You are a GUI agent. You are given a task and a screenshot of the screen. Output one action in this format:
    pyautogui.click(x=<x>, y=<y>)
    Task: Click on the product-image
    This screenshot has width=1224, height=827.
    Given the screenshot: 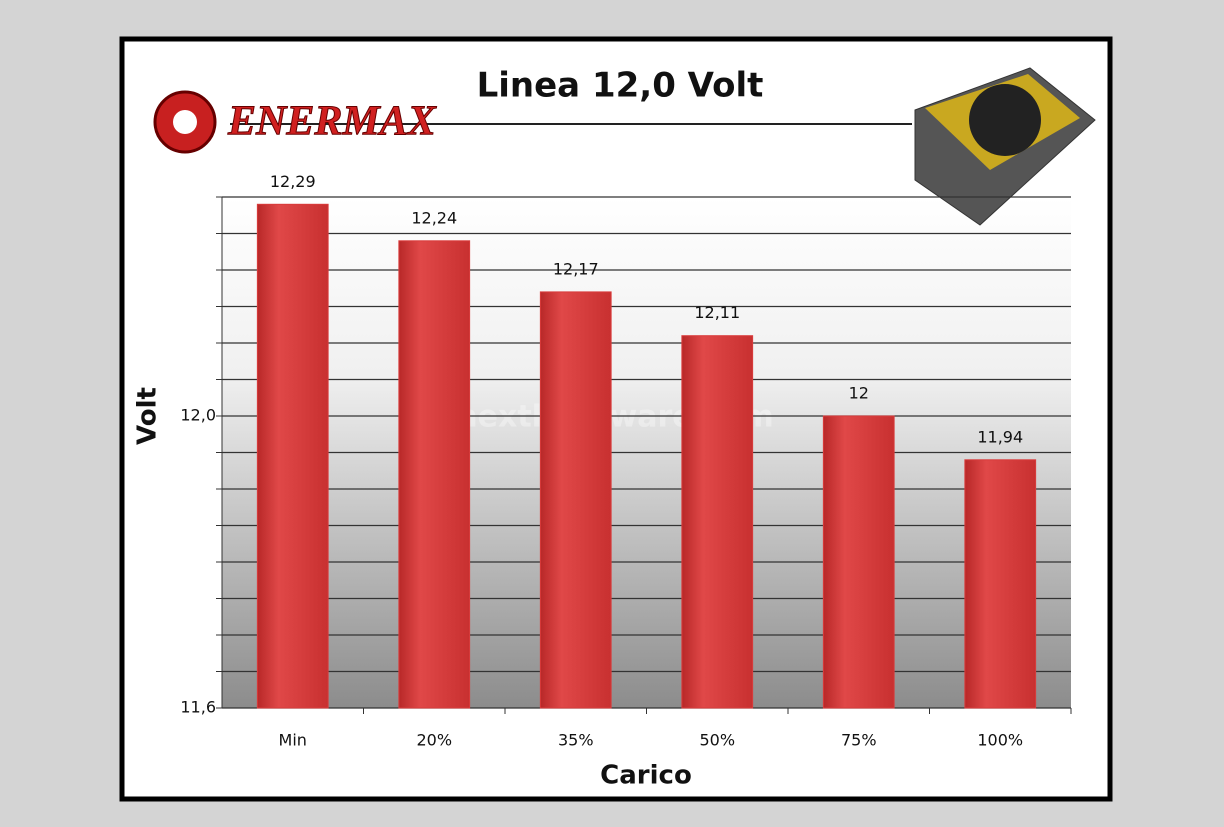 What is the action you would take?
    pyautogui.click(x=1005, y=146)
    